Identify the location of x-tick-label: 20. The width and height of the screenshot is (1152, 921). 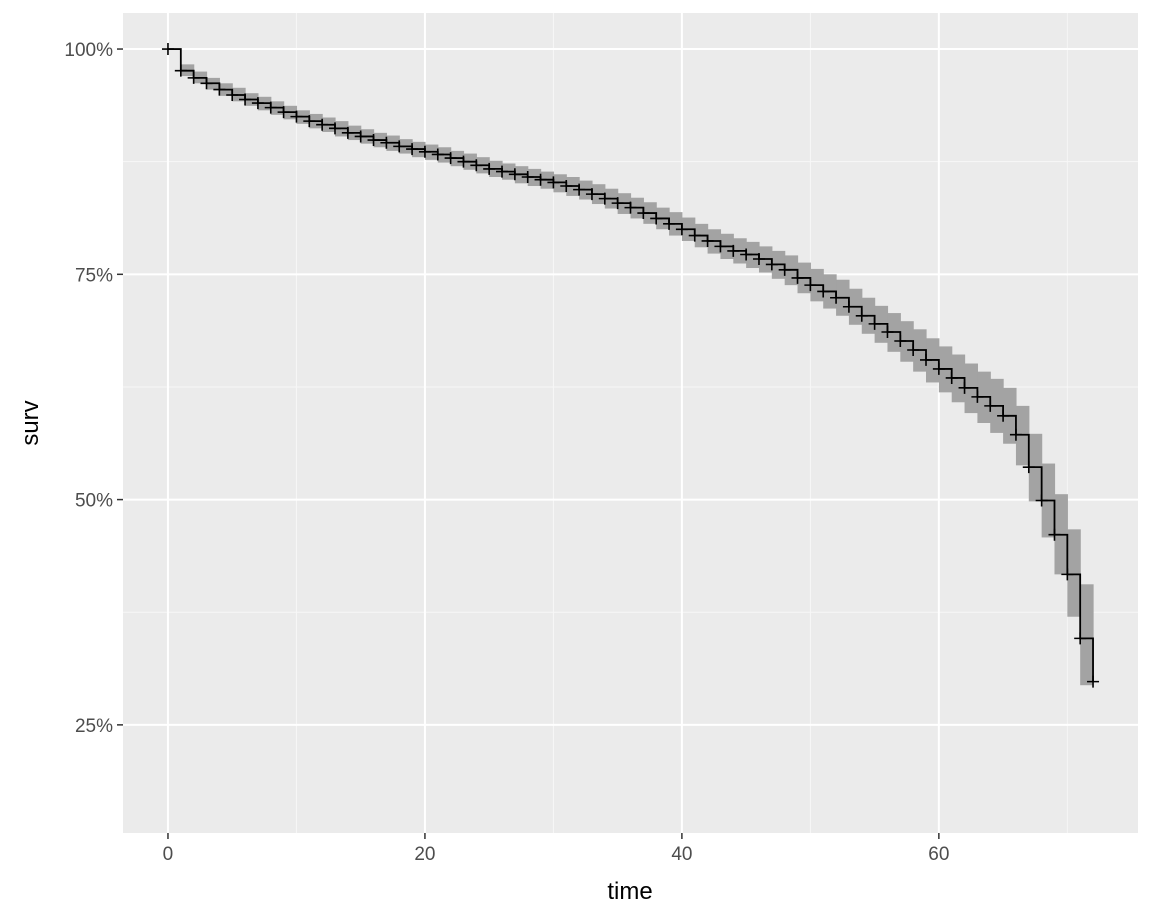
(424, 854).